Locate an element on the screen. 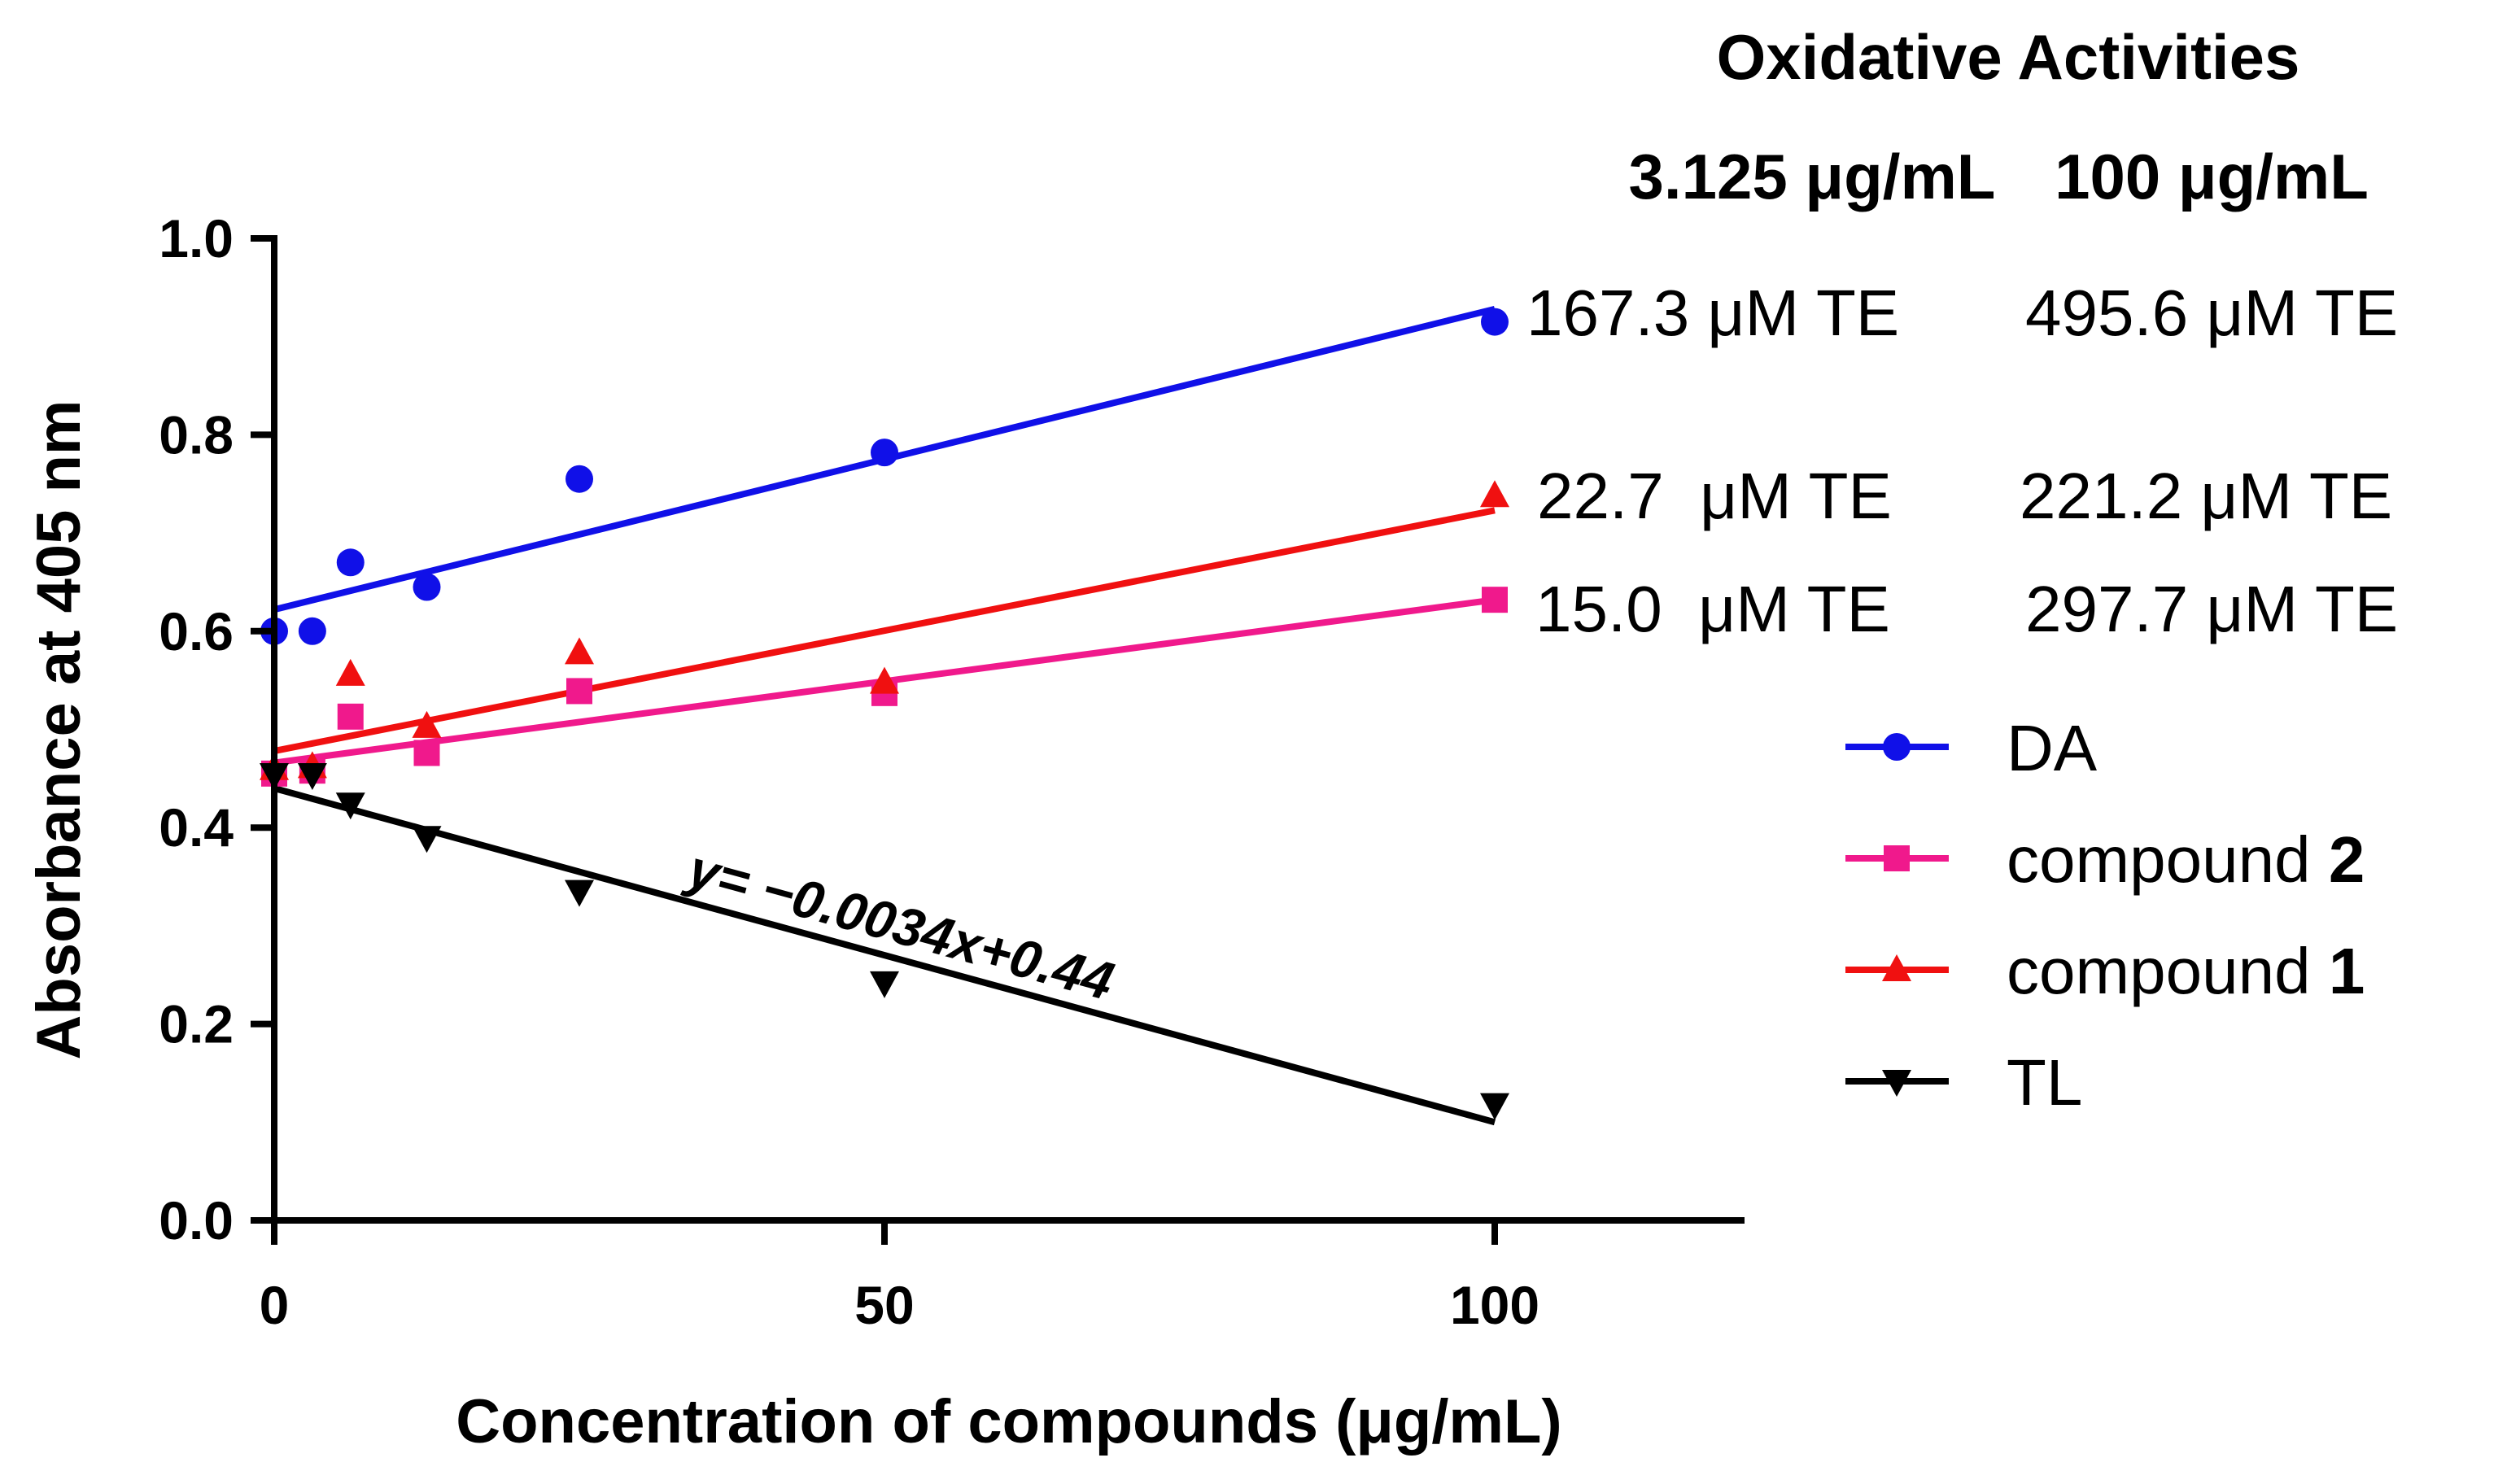 The image size is (2498, 1484). legend-label-da: DA is located at coordinates (2052, 748).